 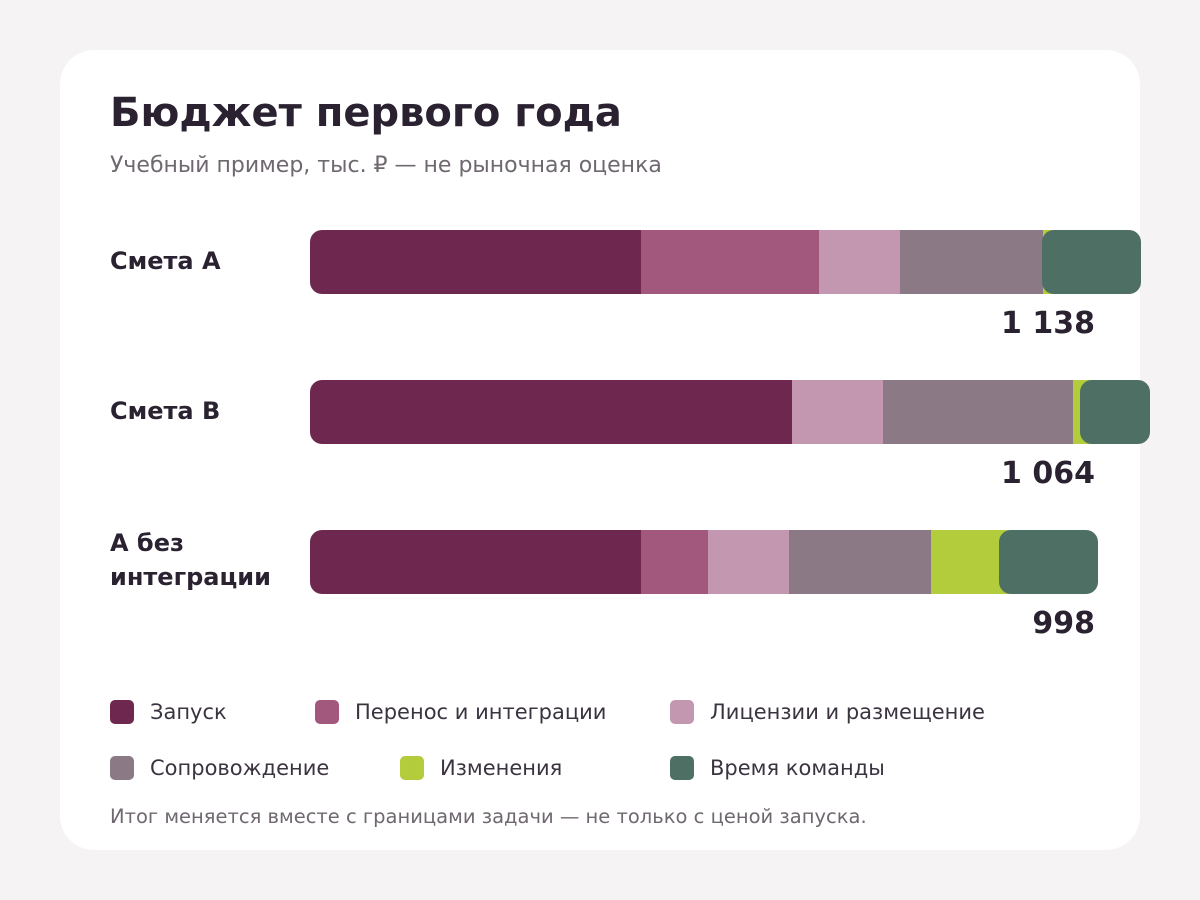 What do you see at coordinates (501, 768) in the screenshot?
I see `legend-label: Изменения` at bounding box center [501, 768].